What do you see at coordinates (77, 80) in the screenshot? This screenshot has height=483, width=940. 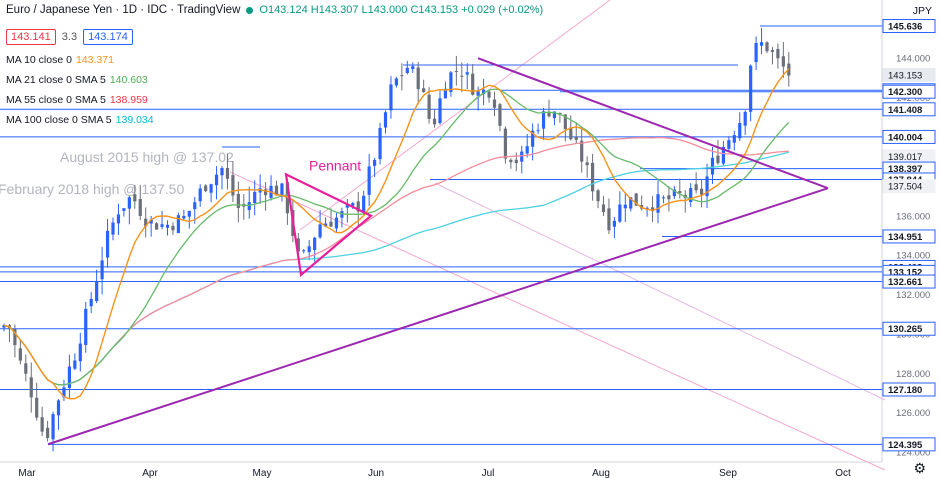 I see `indicator-ma21: MA 21 close 0 SMA 5 140.603` at bounding box center [77, 80].